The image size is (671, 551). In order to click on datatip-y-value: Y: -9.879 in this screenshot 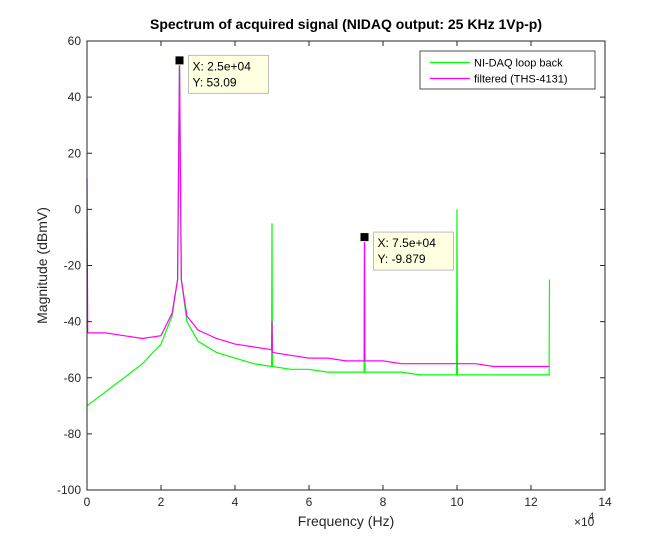, I will do `click(402, 259)`.